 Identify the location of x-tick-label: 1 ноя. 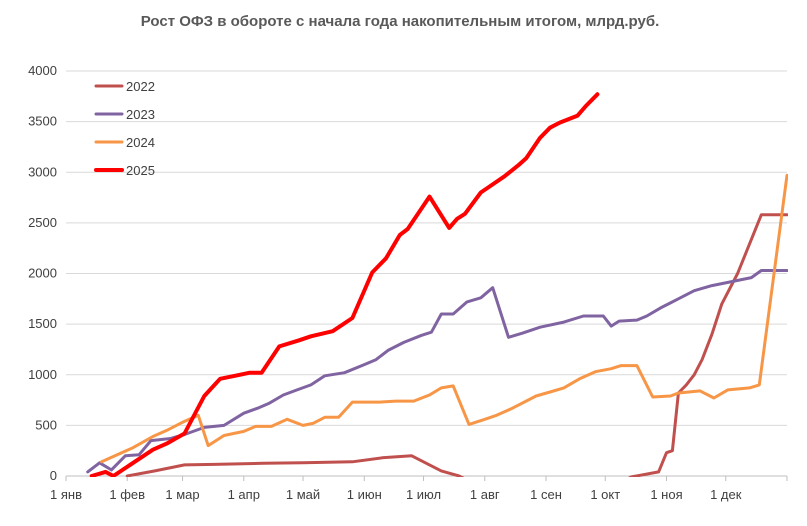
(666, 494).